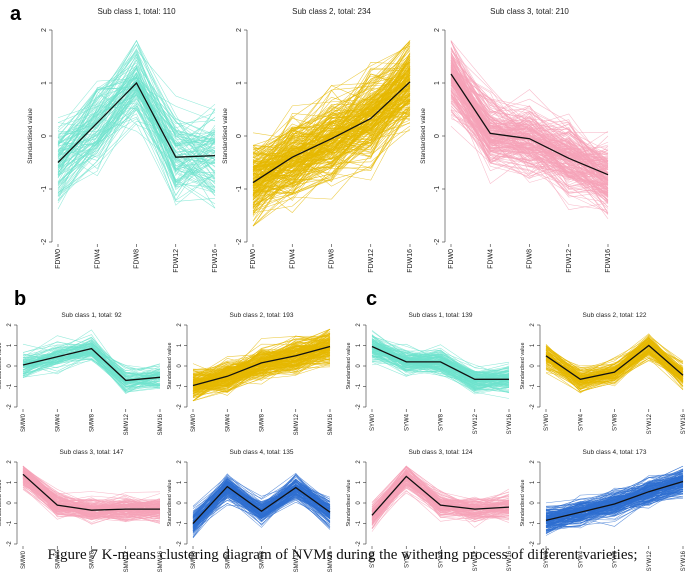 The image size is (685, 576). I want to click on x-tick-label: SYW4, so click(581, 422).